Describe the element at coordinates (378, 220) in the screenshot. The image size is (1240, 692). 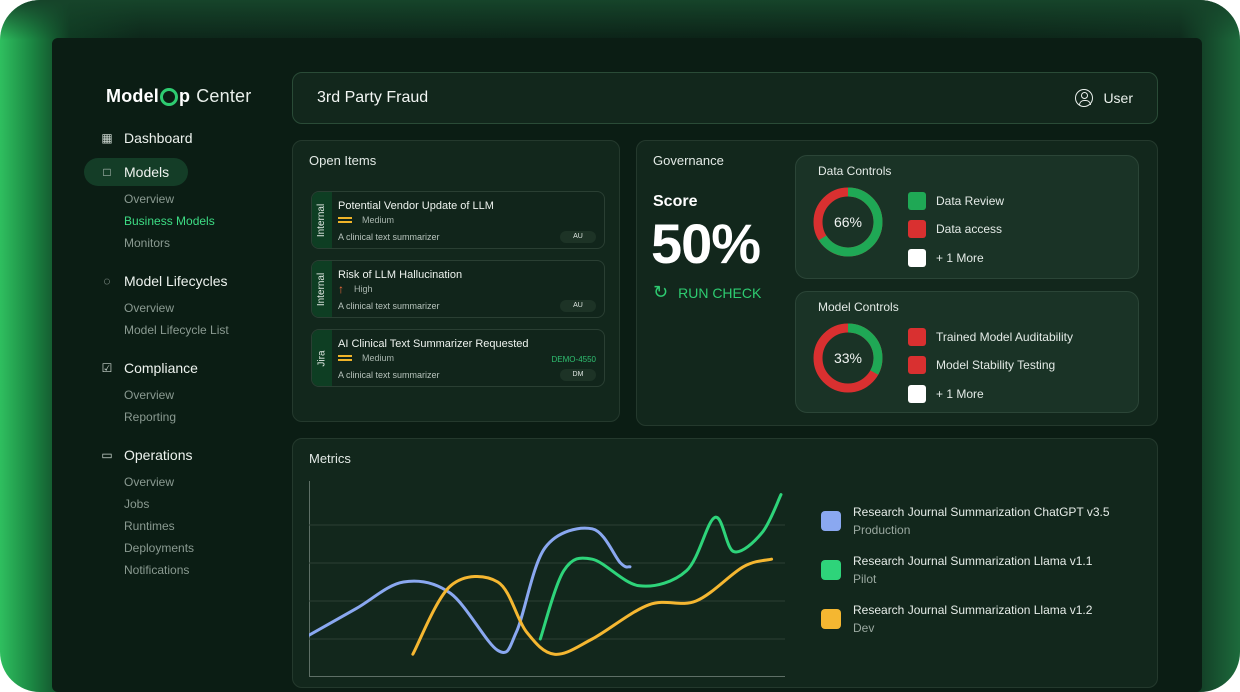
I see `item-priority-label: Medium` at that location.